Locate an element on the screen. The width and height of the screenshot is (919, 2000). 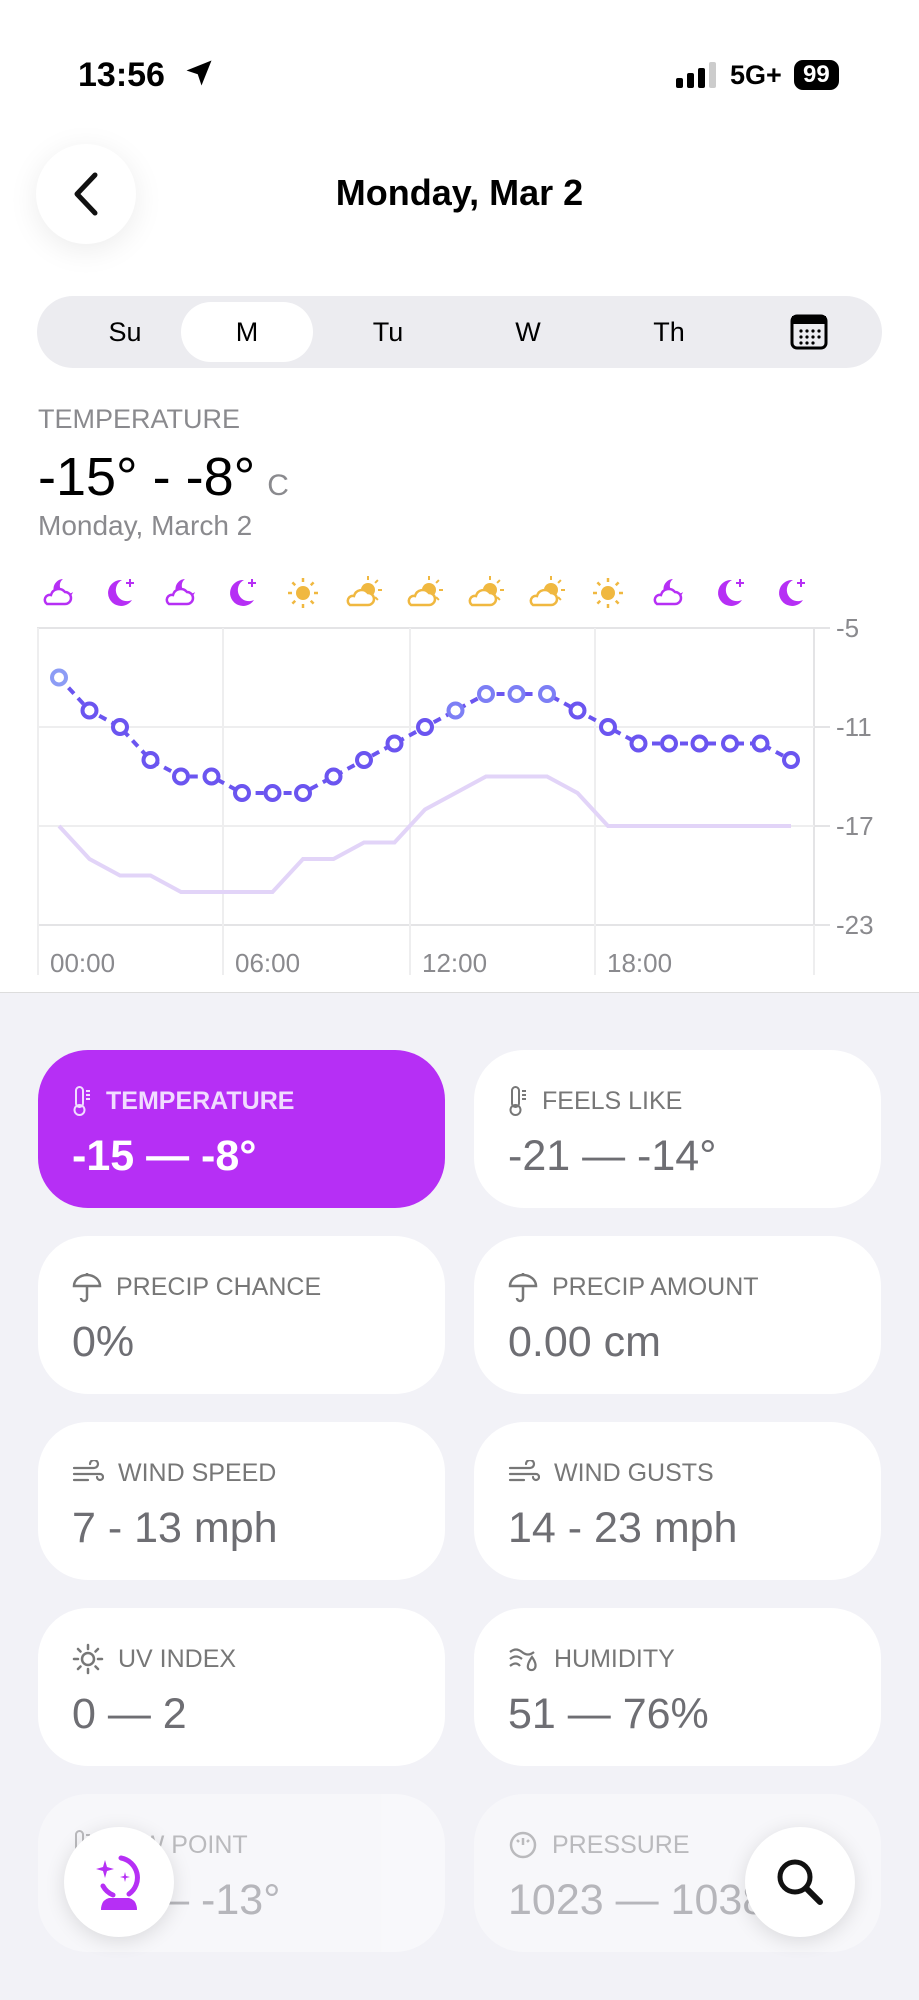
y-tick-label: -23 is located at coordinates (855, 925).